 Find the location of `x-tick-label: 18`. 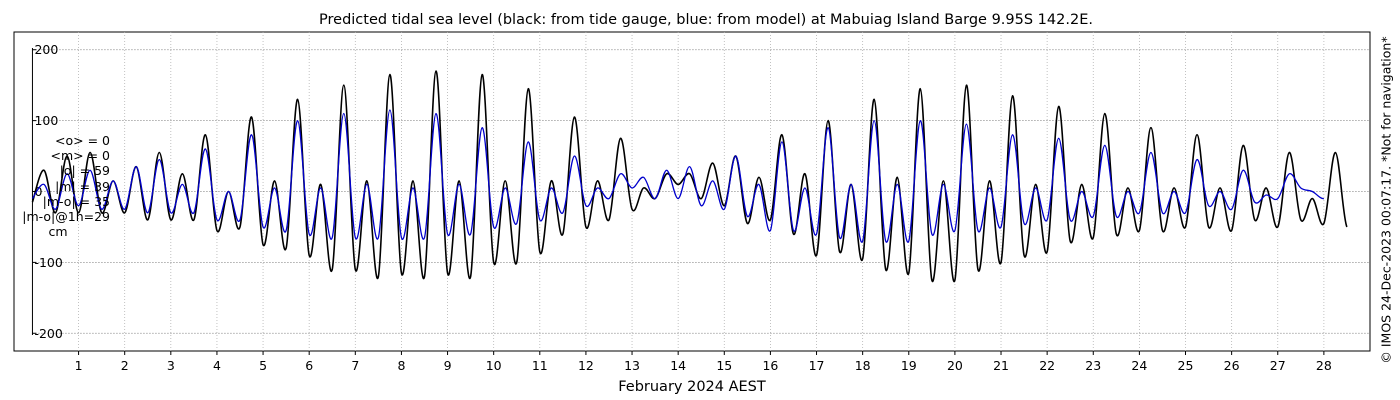

x-tick-label: 18 is located at coordinates (863, 365).